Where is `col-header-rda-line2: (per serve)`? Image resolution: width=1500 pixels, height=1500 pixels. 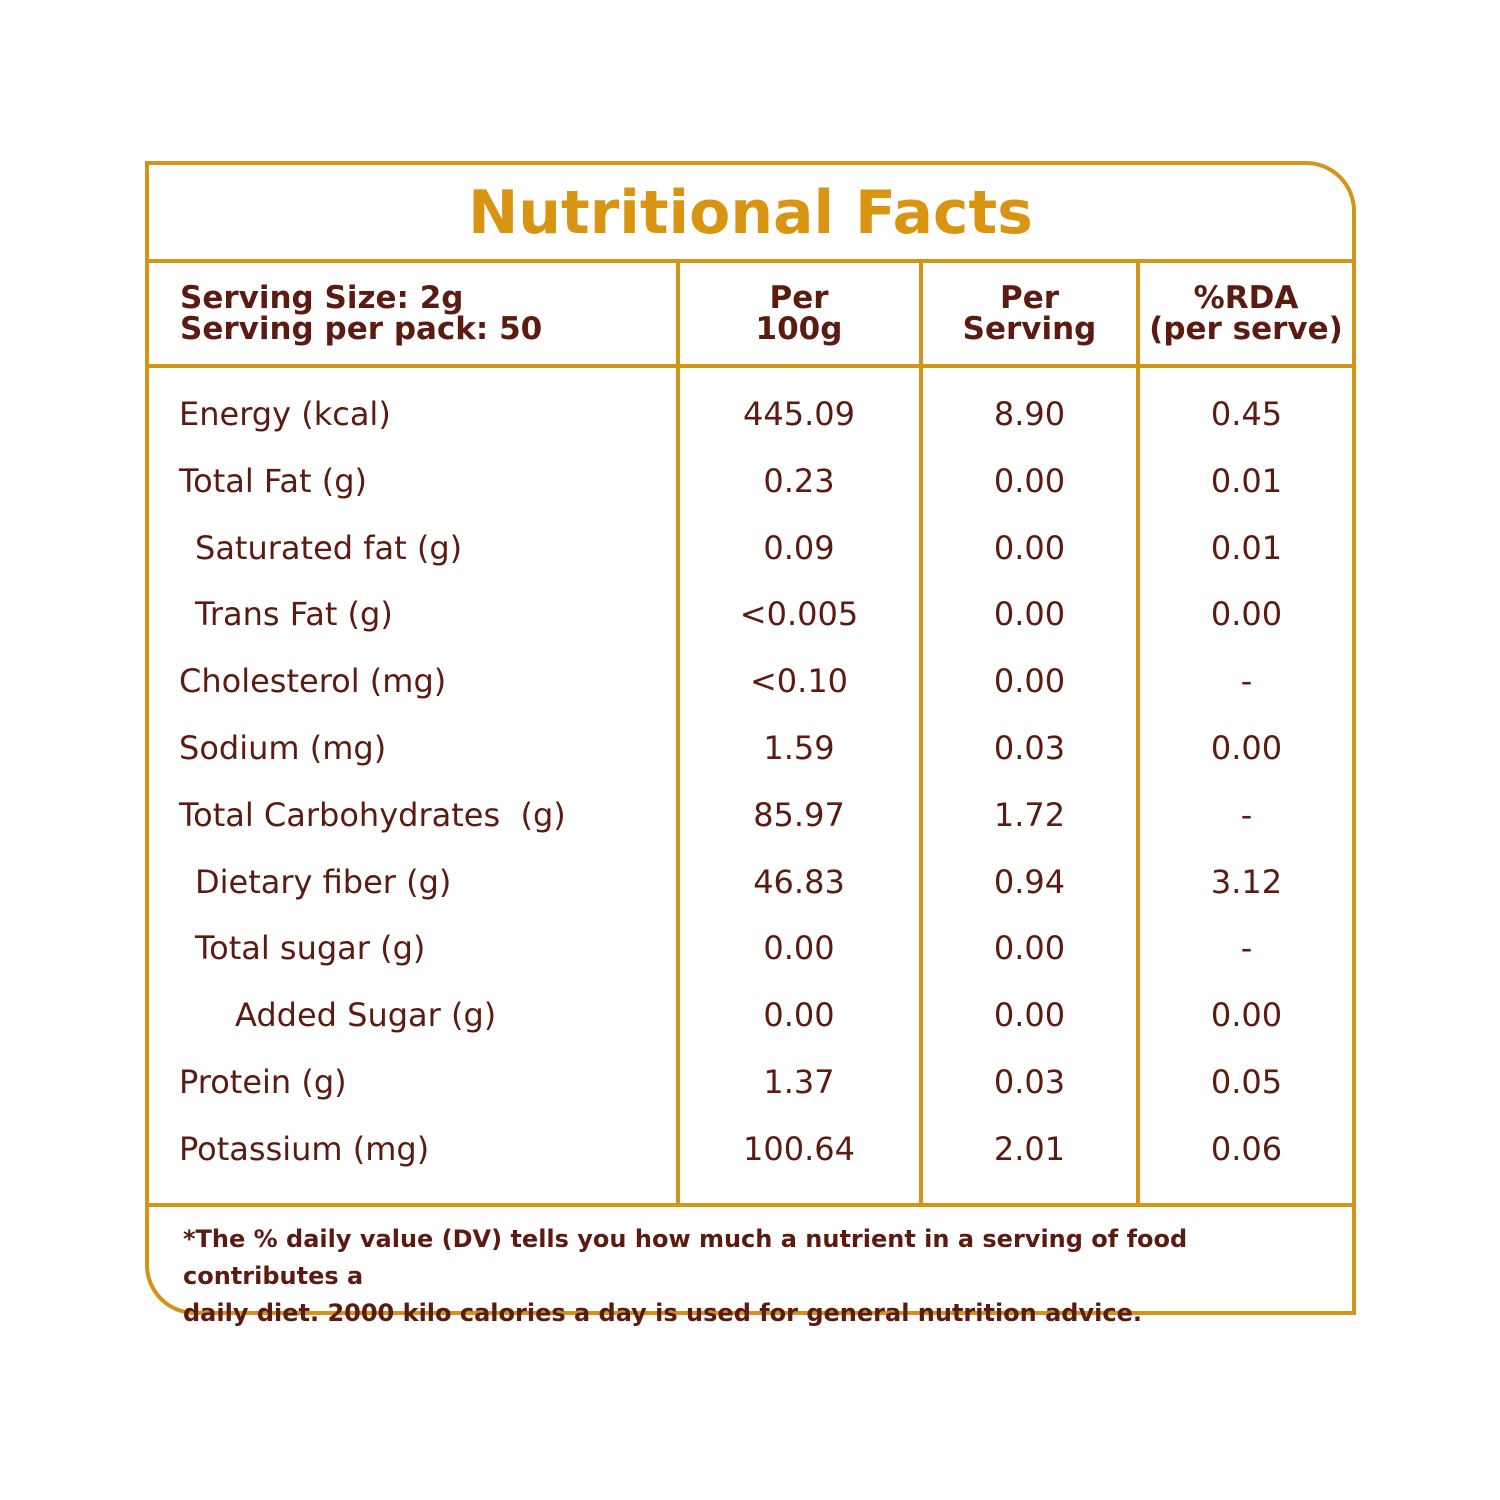
col-header-rda-line2: (per serve) is located at coordinates (1246, 329).